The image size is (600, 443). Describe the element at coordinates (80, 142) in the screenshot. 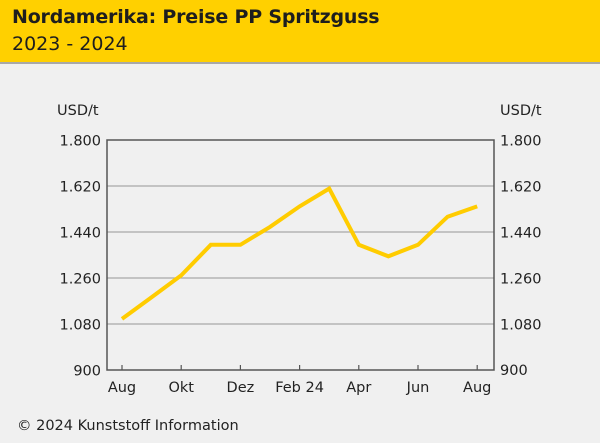

I see `y-tick-label-left: 1.800` at that location.